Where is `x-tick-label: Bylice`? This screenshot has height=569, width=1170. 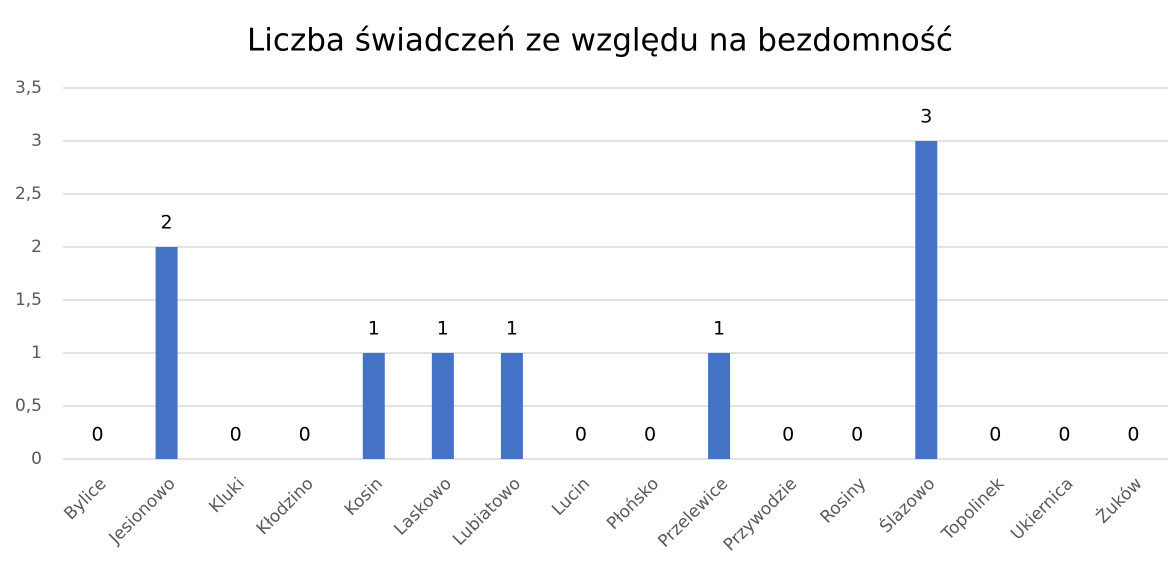 x-tick-label: Bylice is located at coordinates (85, 499).